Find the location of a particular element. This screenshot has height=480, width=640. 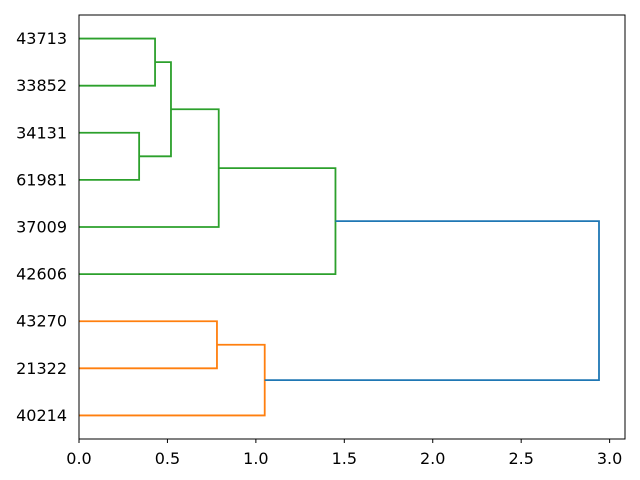

leaf-label: 34131 is located at coordinates (41, 132).